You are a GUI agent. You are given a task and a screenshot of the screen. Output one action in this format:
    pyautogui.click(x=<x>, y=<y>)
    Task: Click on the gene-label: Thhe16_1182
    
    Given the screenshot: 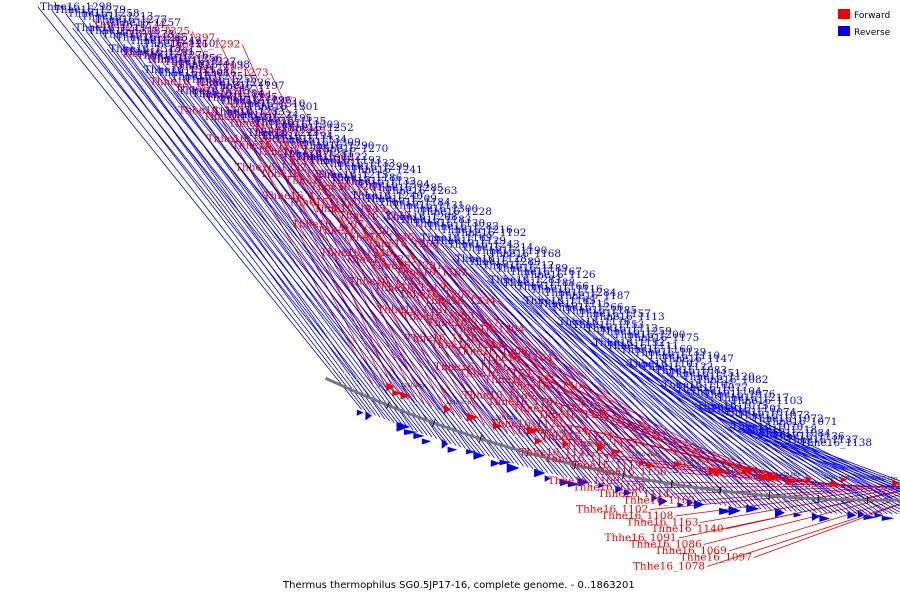 What is the action you would take?
    pyautogui.click(x=432, y=273)
    